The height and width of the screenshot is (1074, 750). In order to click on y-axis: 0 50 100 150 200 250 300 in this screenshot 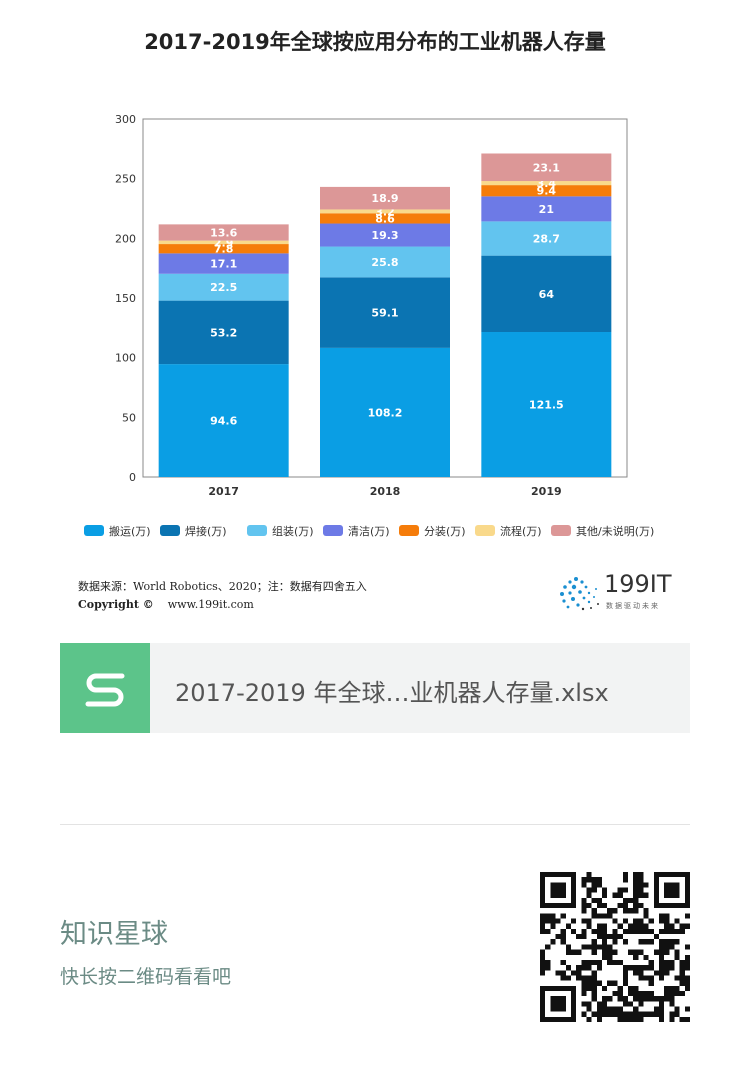, I will do `click(125, 298)`.